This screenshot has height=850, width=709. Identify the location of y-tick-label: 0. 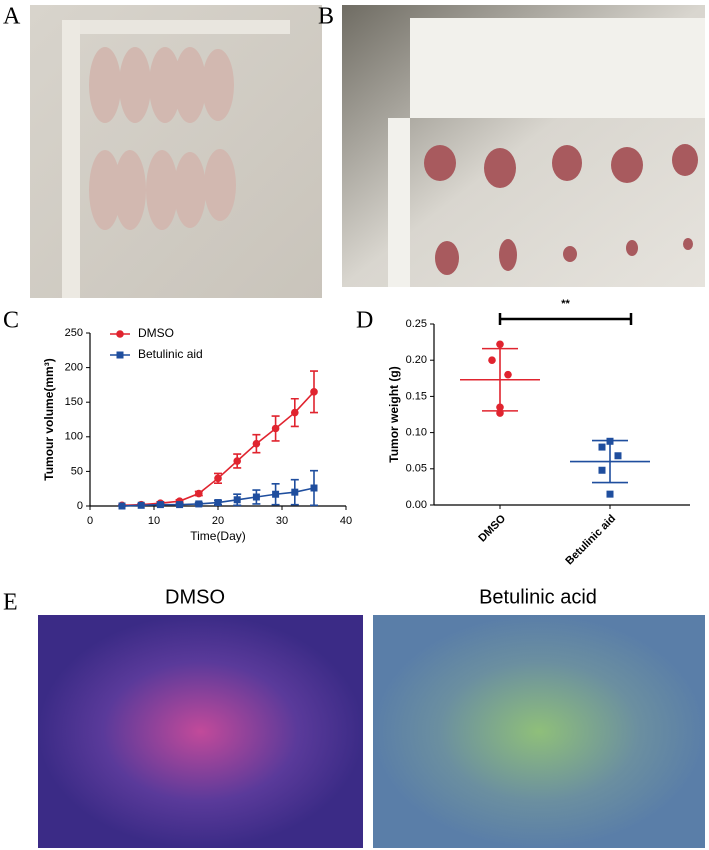
(80, 506).